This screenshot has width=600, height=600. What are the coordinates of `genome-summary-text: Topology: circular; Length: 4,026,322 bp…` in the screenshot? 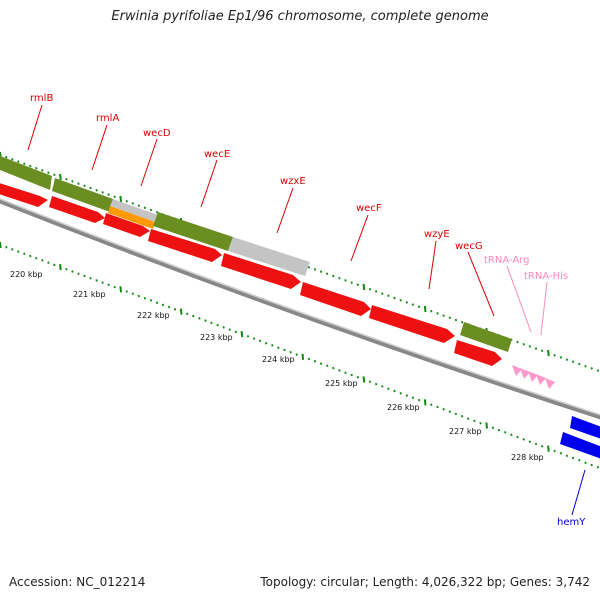 It's located at (425, 582).